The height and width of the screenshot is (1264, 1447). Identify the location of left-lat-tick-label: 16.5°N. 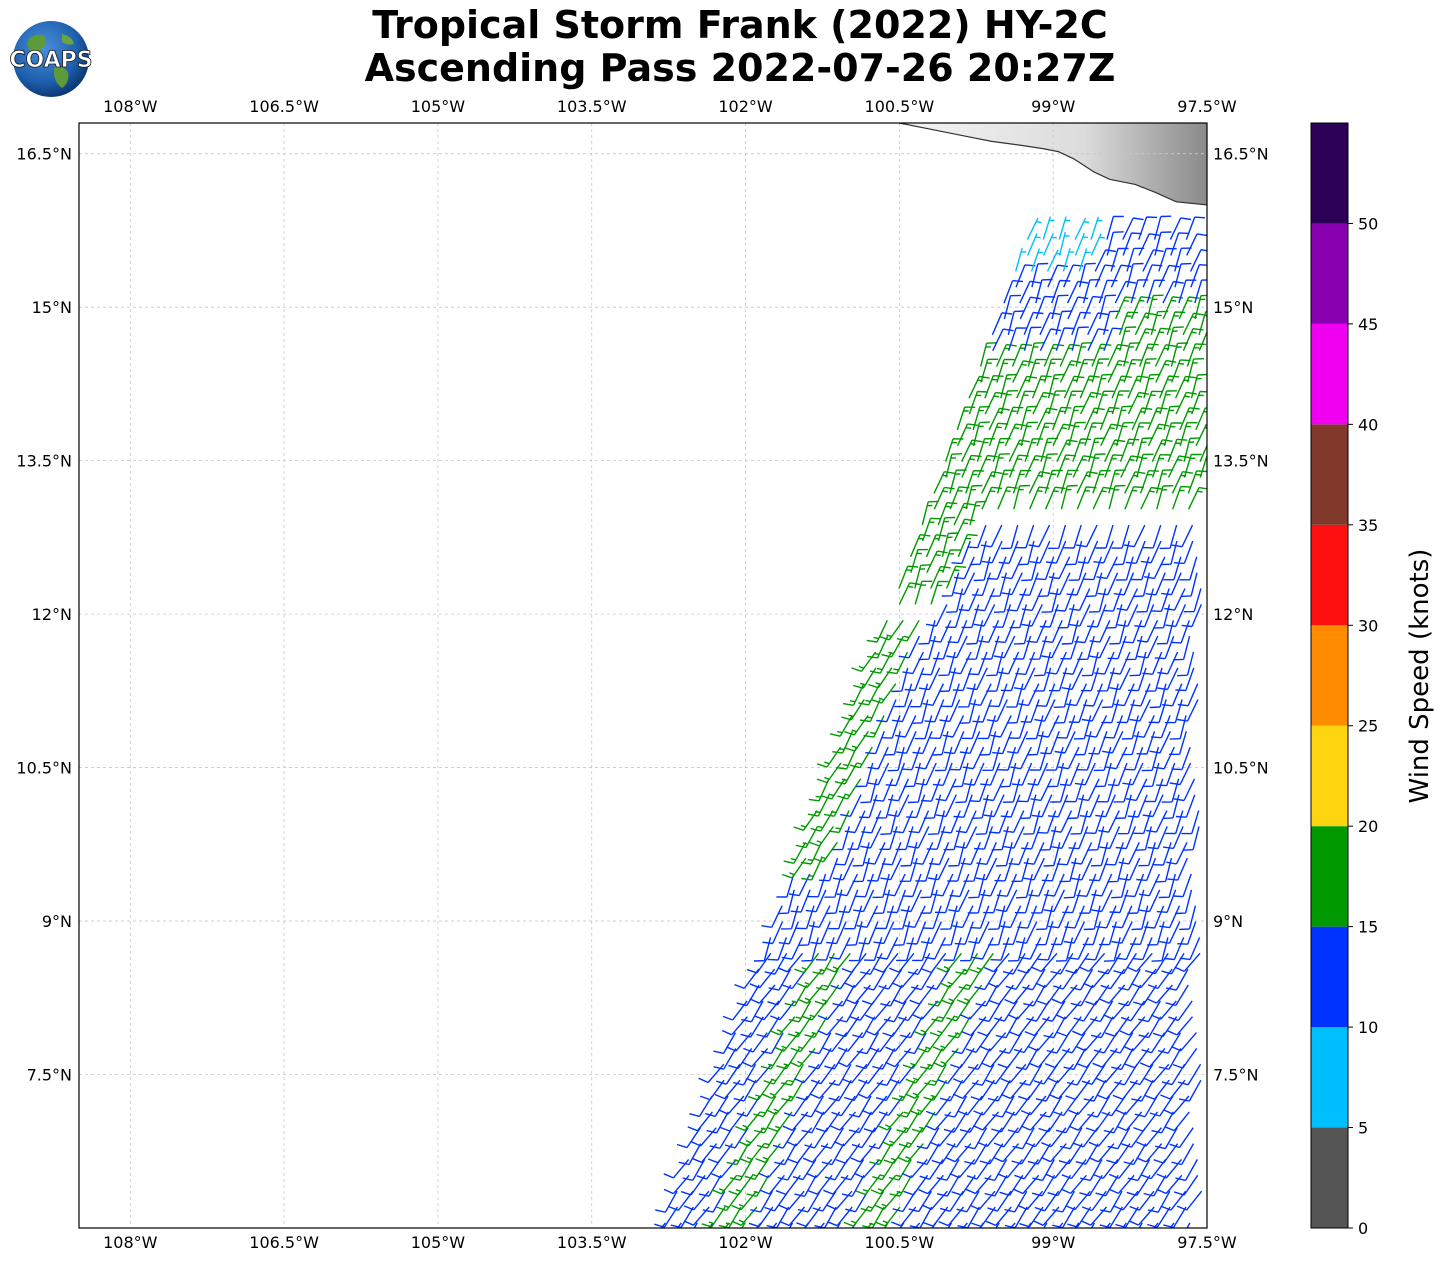
(44, 154).